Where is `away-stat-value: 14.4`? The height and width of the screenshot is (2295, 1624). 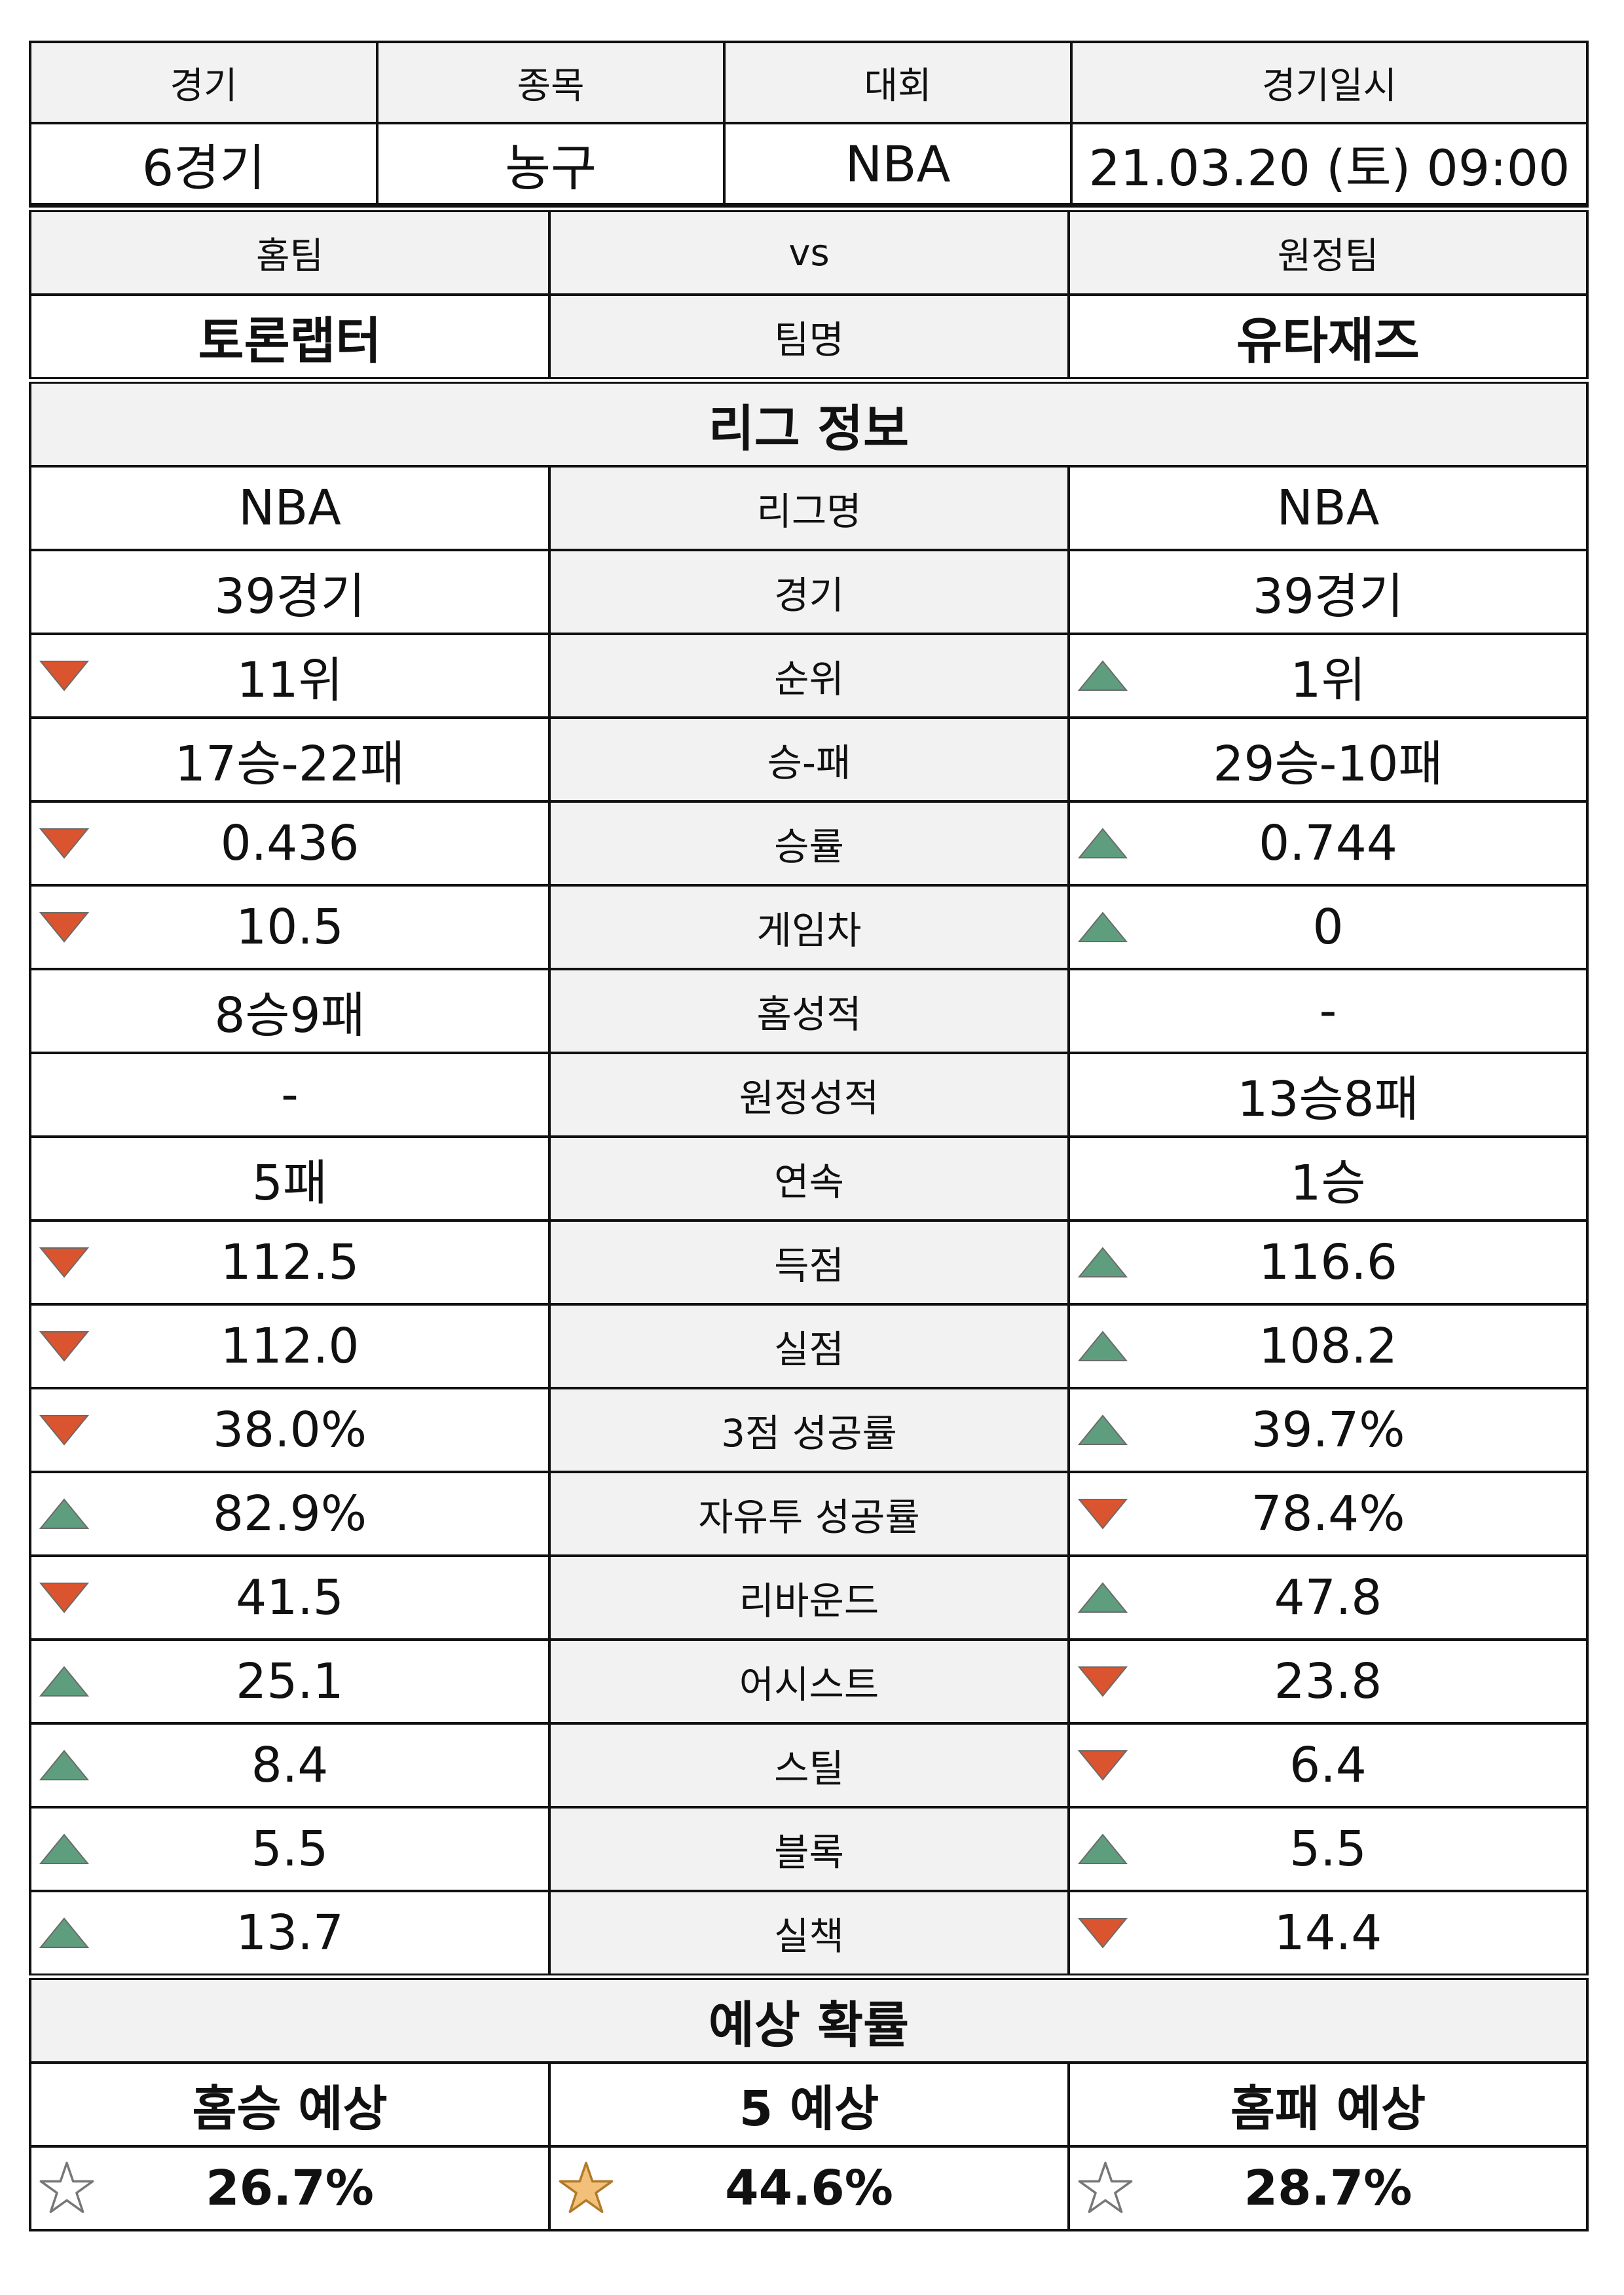
away-stat-value: 14.4 is located at coordinates (1328, 1933).